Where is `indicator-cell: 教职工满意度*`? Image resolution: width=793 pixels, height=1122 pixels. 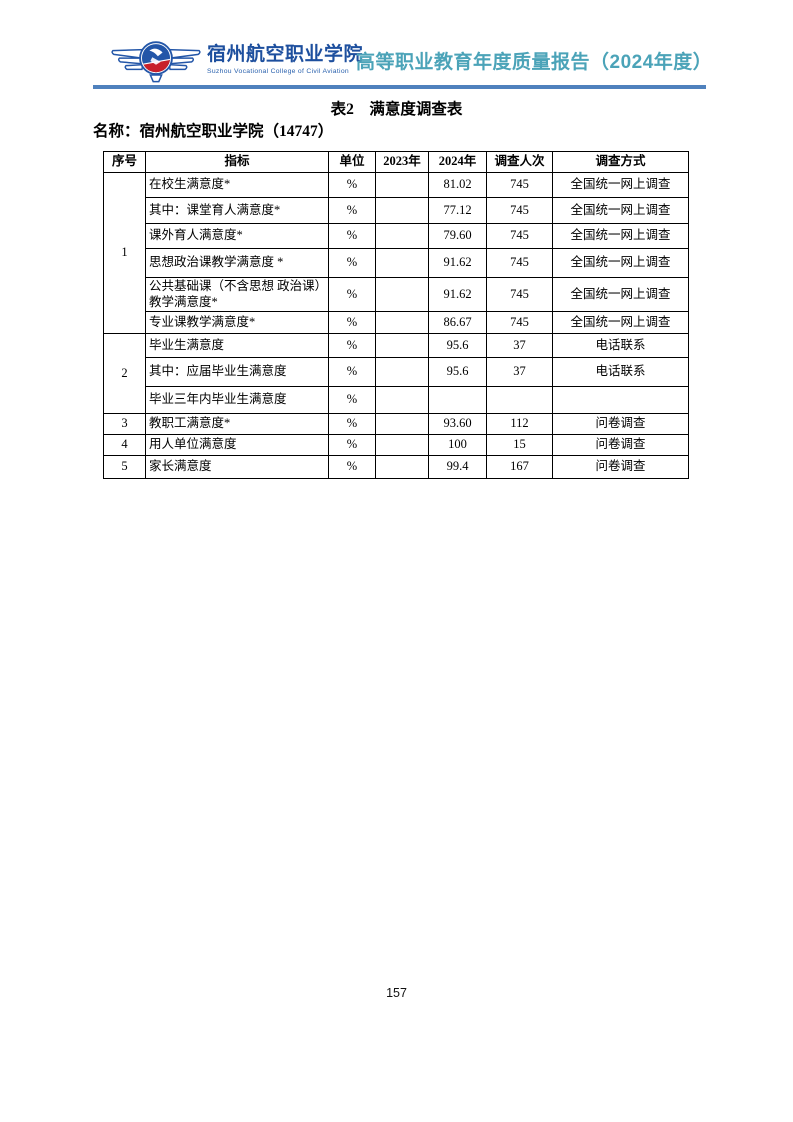 indicator-cell: 教职工满意度* is located at coordinates (237, 424).